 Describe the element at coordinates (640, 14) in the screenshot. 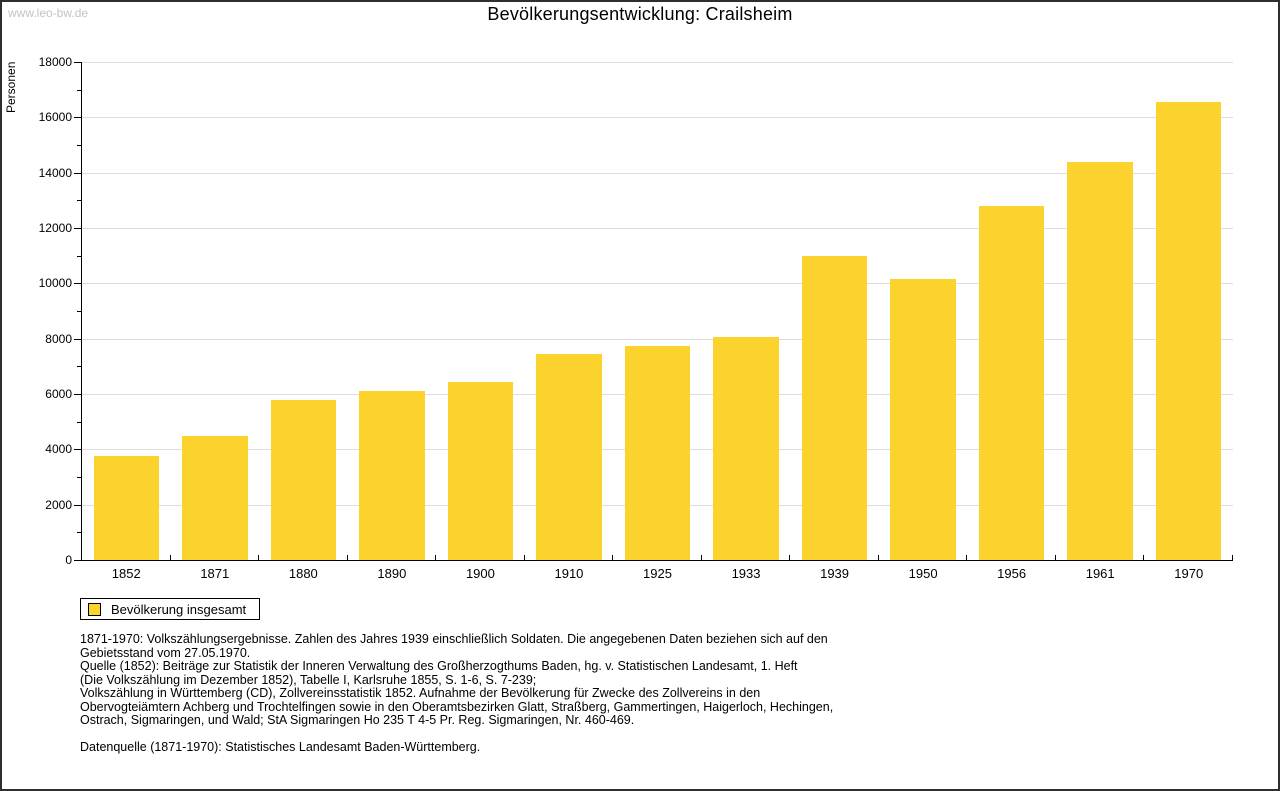

I see `page-title: Bevölkerungsentwicklung: Crailsheim` at that location.